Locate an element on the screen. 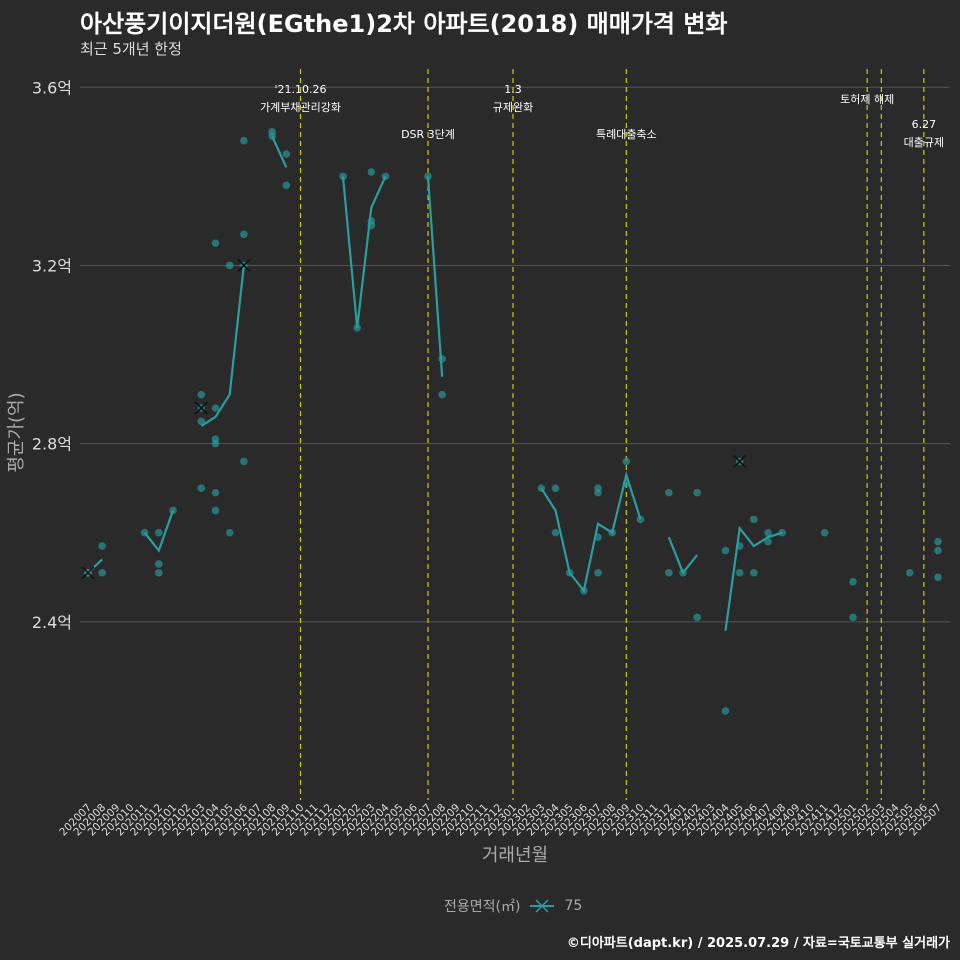 The height and width of the screenshot is (960, 960). event-label-date: '21.10.26 is located at coordinates (300, 89).